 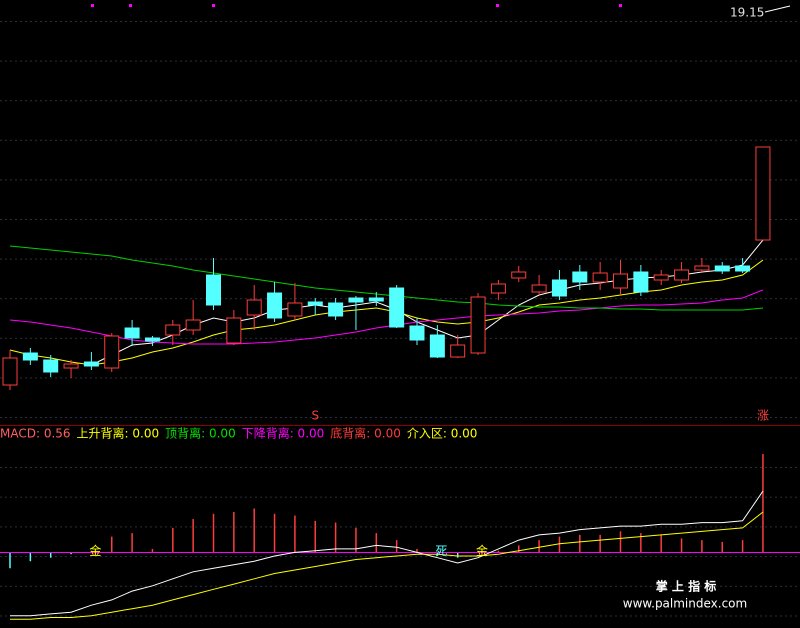 What do you see at coordinates (283, 433) in the screenshot?
I see `indicator-header: 下降背离: 0.00` at bounding box center [283, 433].